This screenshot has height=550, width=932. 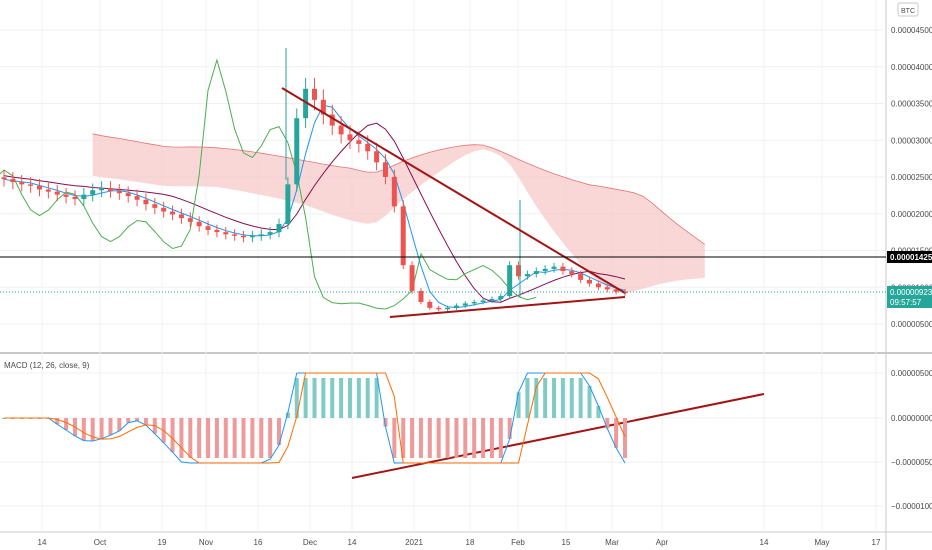 What do you see at coordinates (162, 542) in the screenshot?
I see `time-tick-label: 19` at bounding box center [162, 542].